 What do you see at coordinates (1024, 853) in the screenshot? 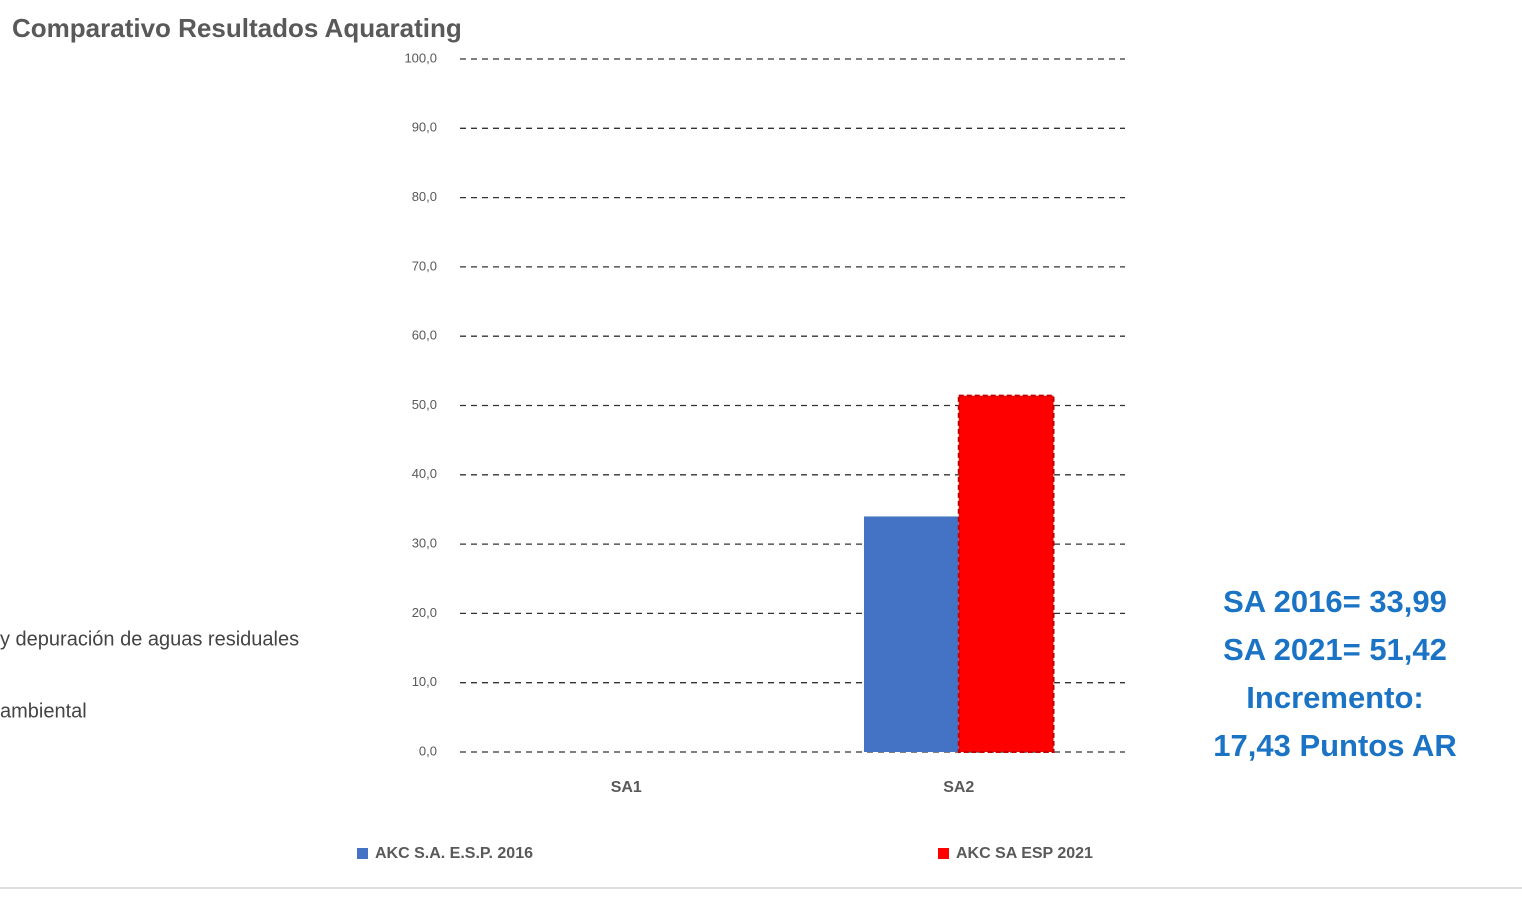
I see `legend-label: AKC SA ESP 2021` at bounding box center [1024, 853].